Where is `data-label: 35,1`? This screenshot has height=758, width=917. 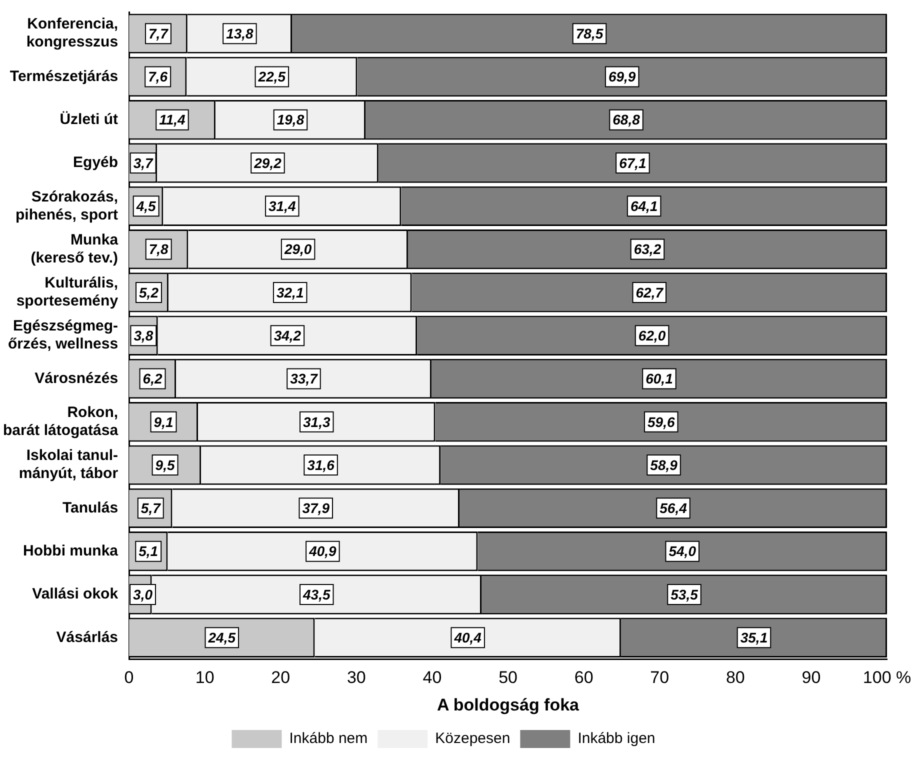 data-label: 35,1 is located at coordinates (754, 637).